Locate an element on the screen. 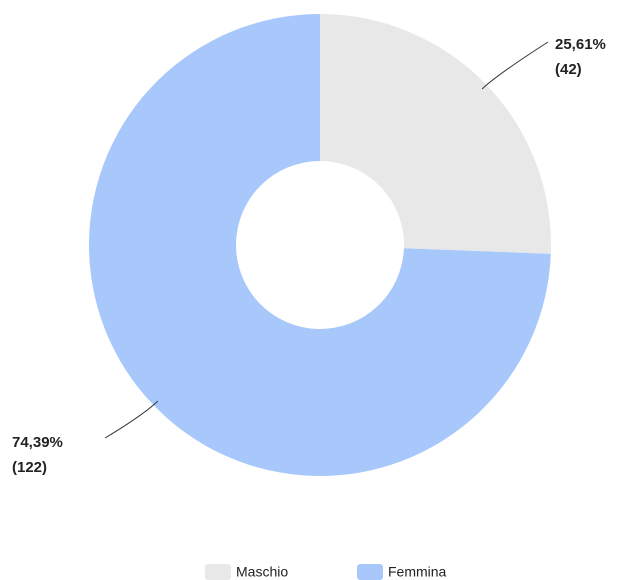 This screenshot has height=580, width=634. data-label: (42) is located at coordinates (568, 69).